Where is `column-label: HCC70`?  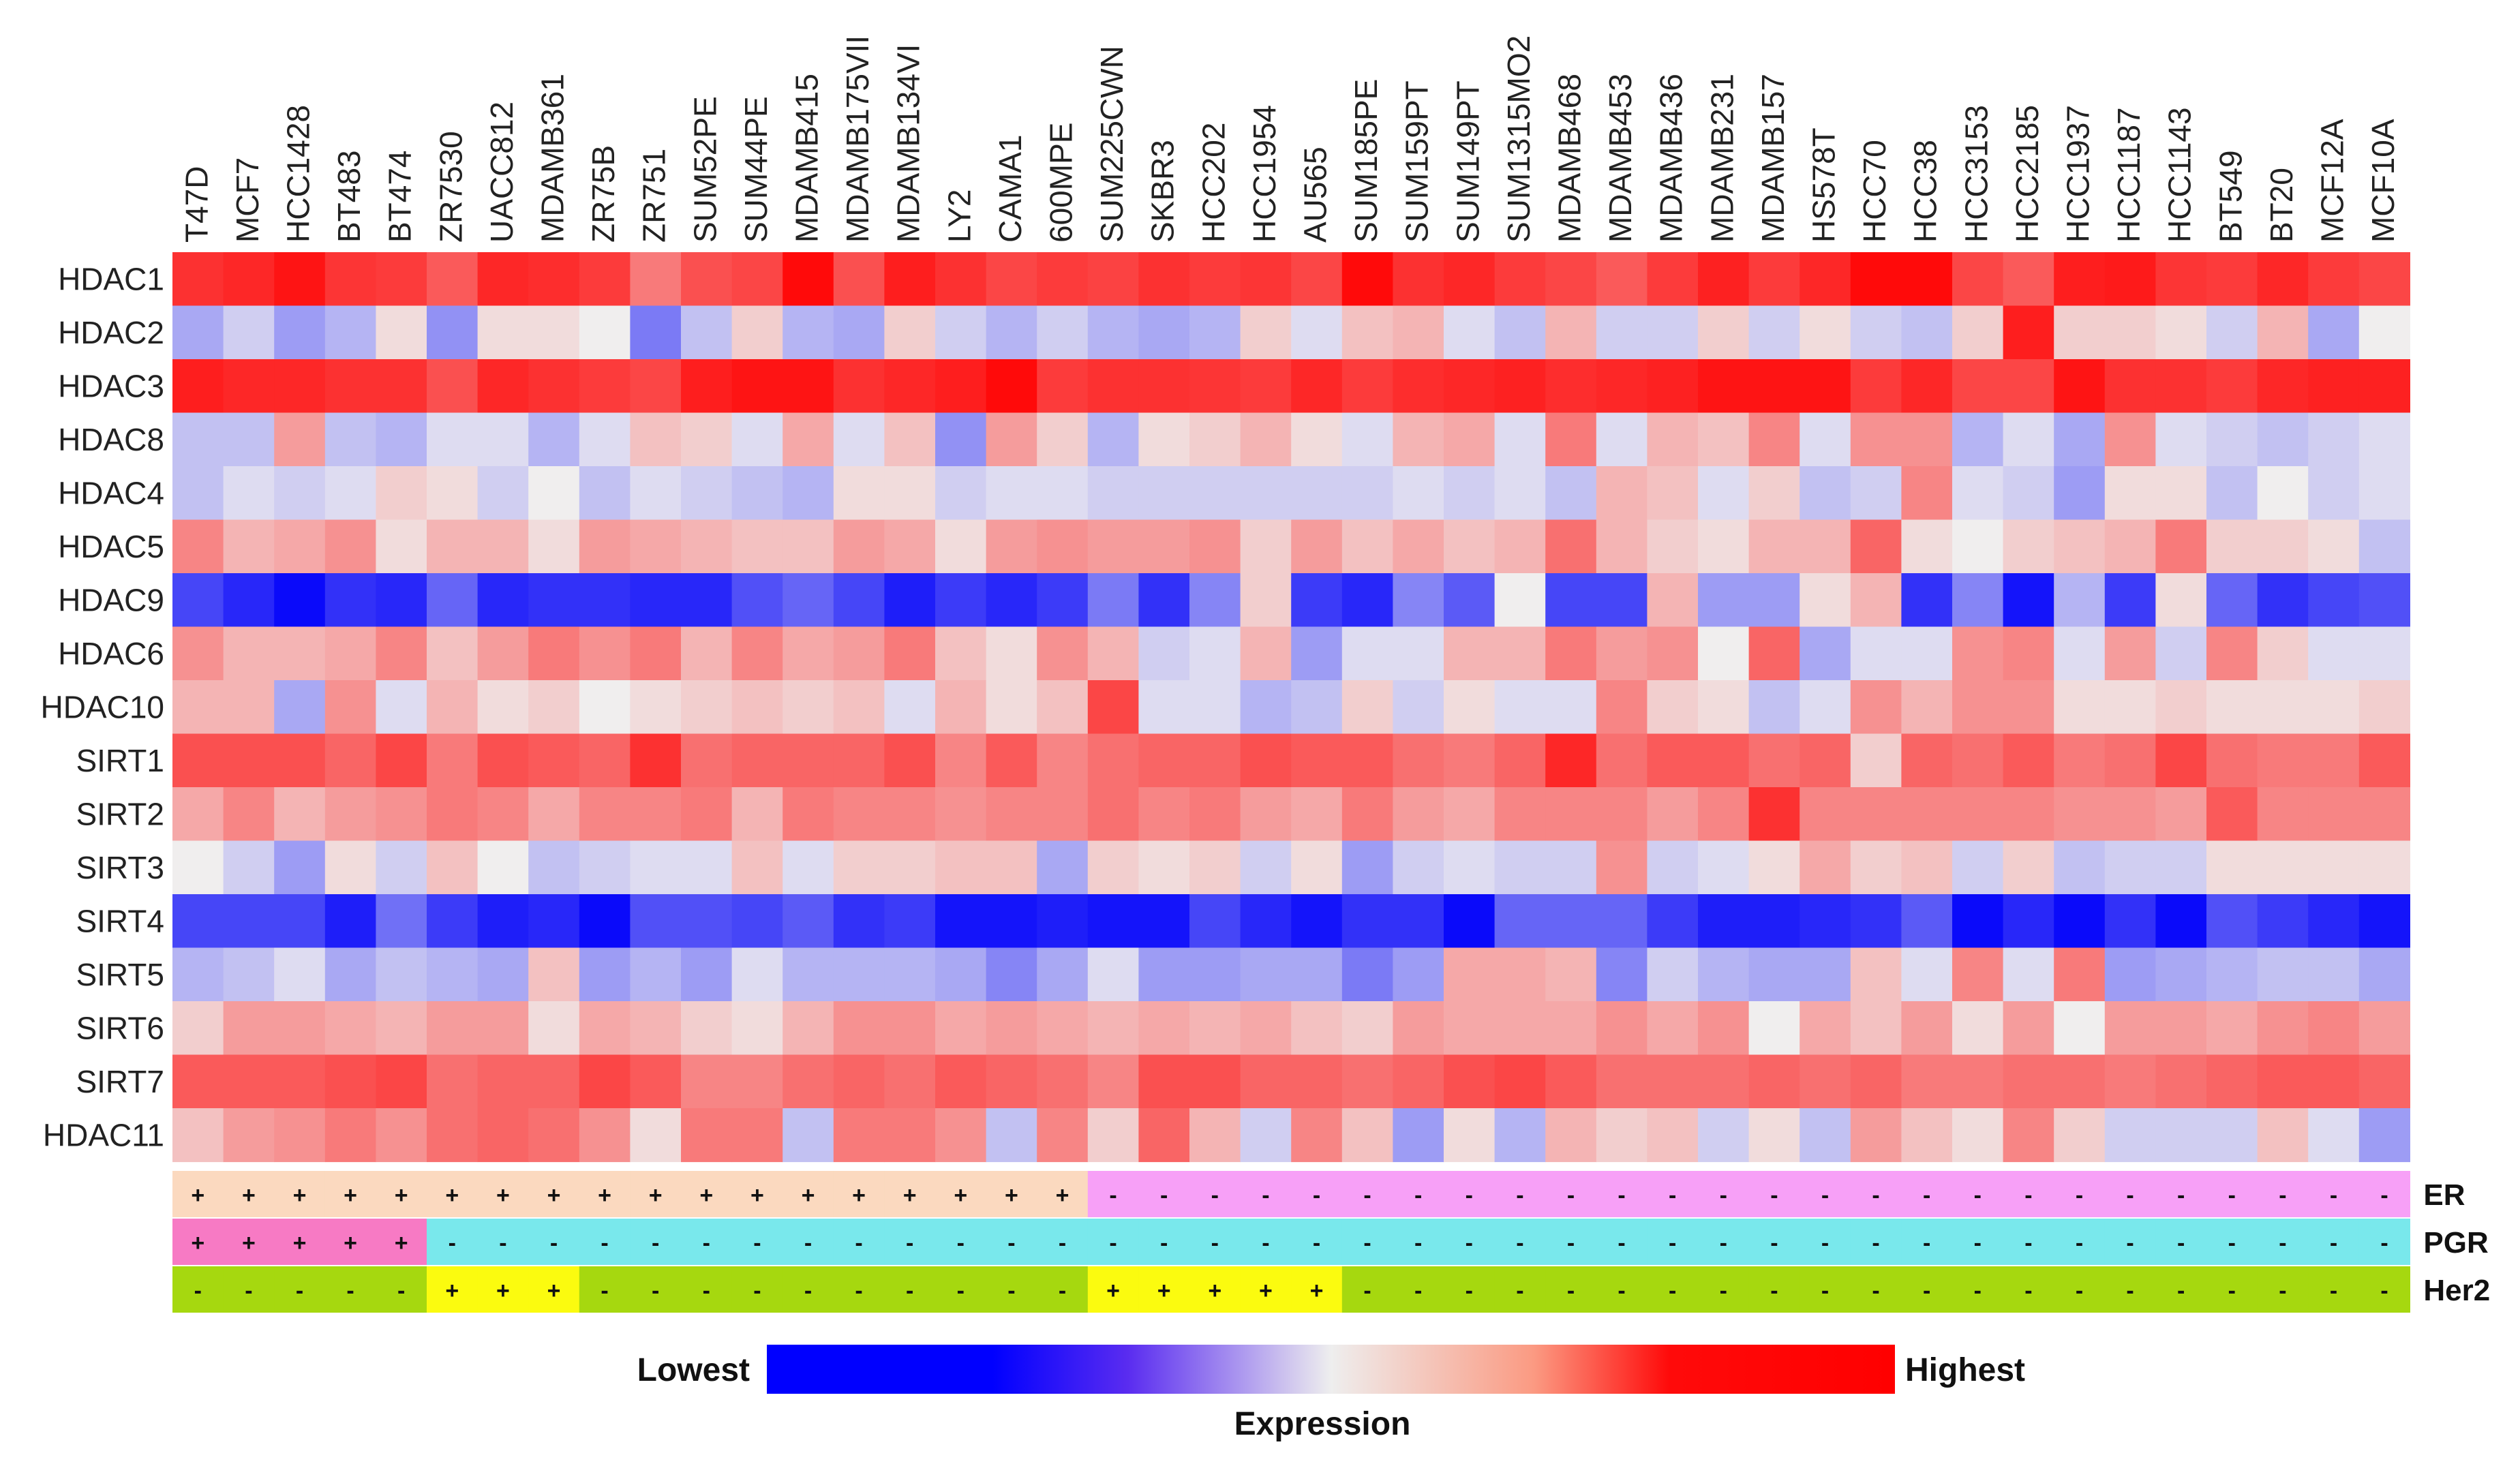
column-label: HCC70 is located at coordinates (1874, 192).